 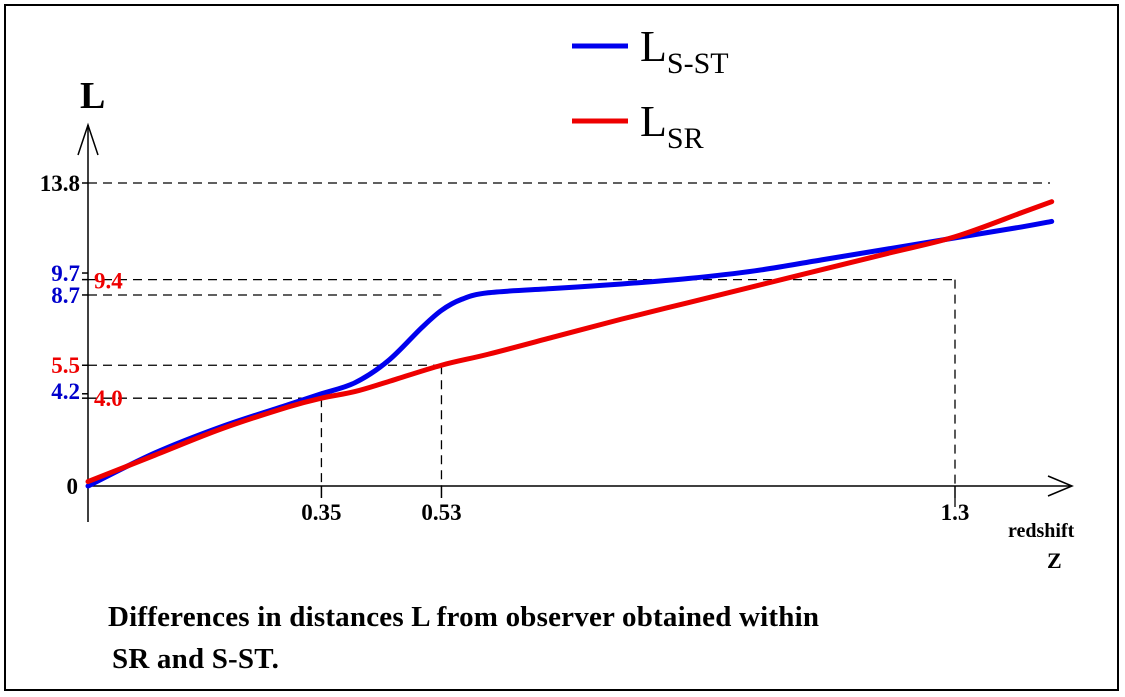 I want to click on legend: LS-ST LSR, so click(x=650, y=88).